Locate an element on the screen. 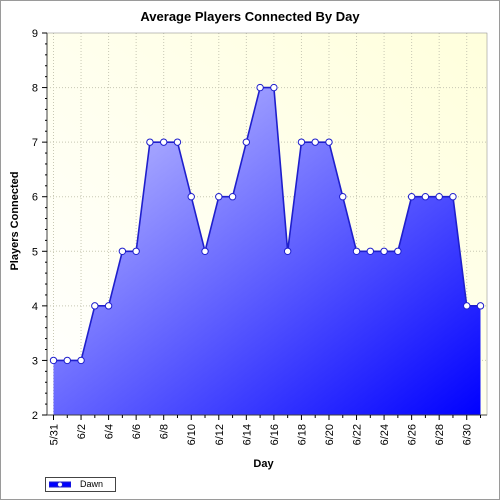 The width and height of the screenshot is (500, 500). x-tick-label: 6/22 is located at coordinates (358, 434).